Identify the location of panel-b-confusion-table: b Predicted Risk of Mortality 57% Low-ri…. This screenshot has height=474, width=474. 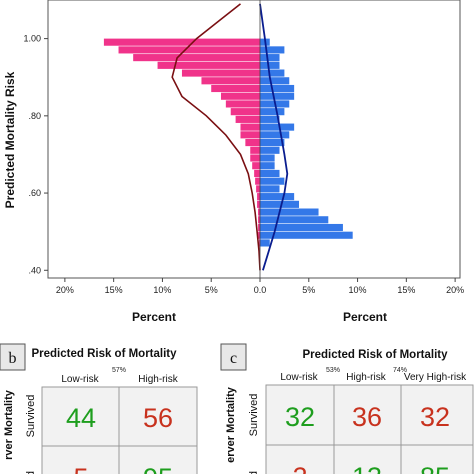
(99, 408).